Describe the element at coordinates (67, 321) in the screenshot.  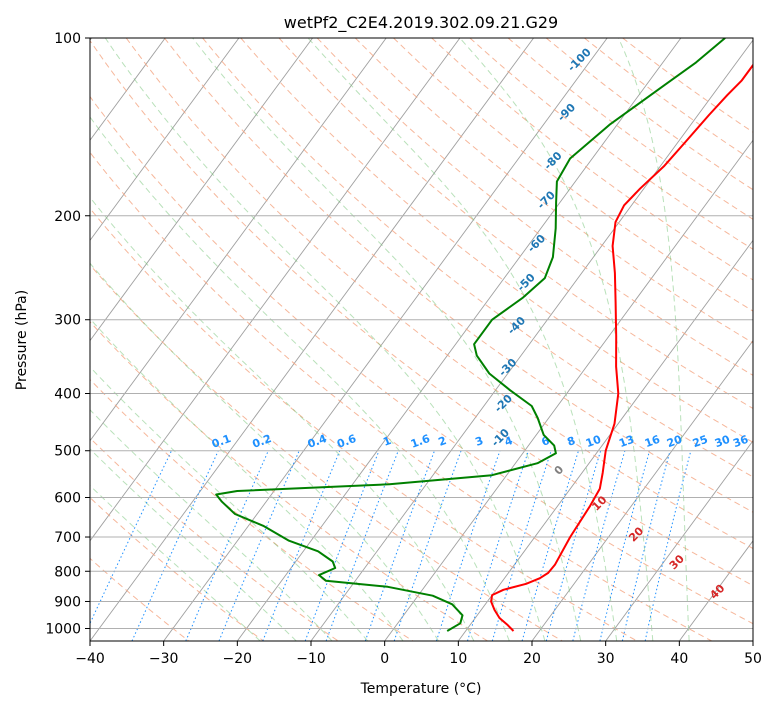
I see `y-tick-label: 300` at that location.